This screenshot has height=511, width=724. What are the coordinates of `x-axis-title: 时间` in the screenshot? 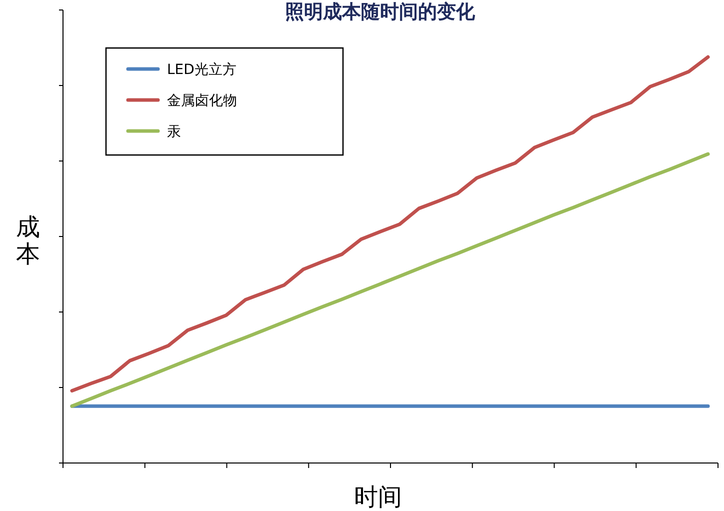 It's located at (378, 497).